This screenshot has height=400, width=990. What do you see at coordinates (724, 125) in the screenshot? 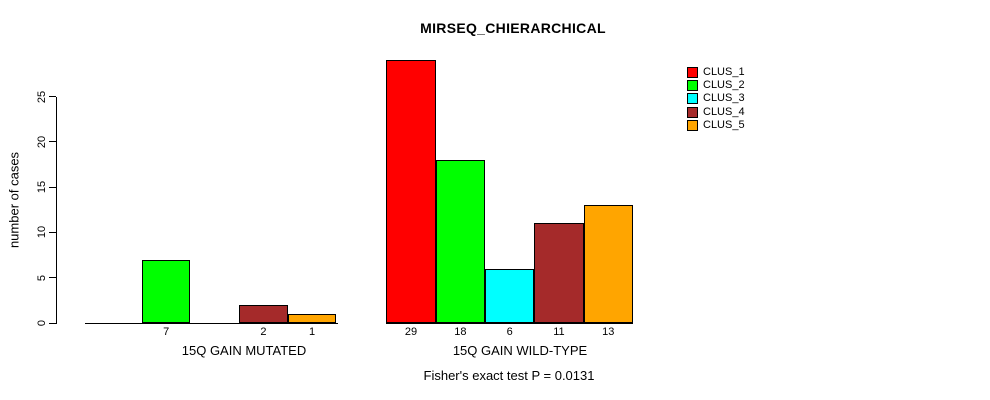
I see `legend-label-clus_5: CLUS_5` at bounding box center [724, 125].